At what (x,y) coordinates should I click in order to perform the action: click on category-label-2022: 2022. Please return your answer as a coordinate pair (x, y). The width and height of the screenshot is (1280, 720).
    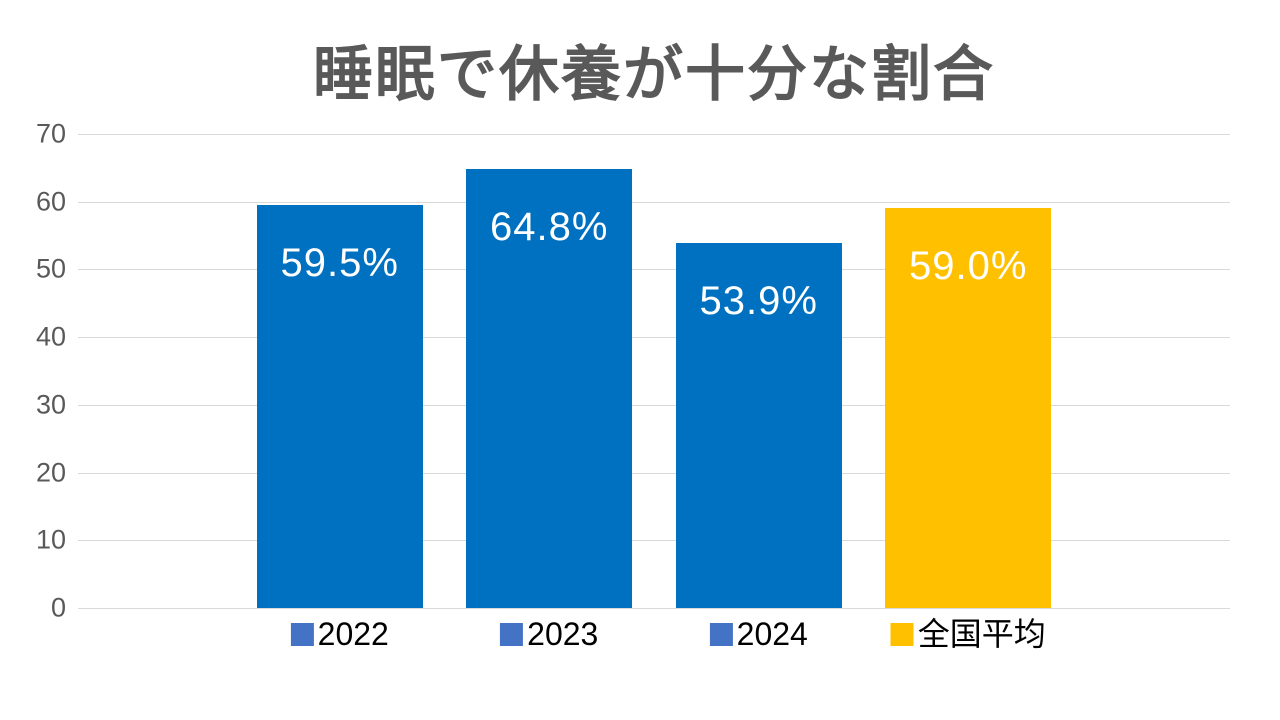
    Looking at the image, I should click on (339, 634).